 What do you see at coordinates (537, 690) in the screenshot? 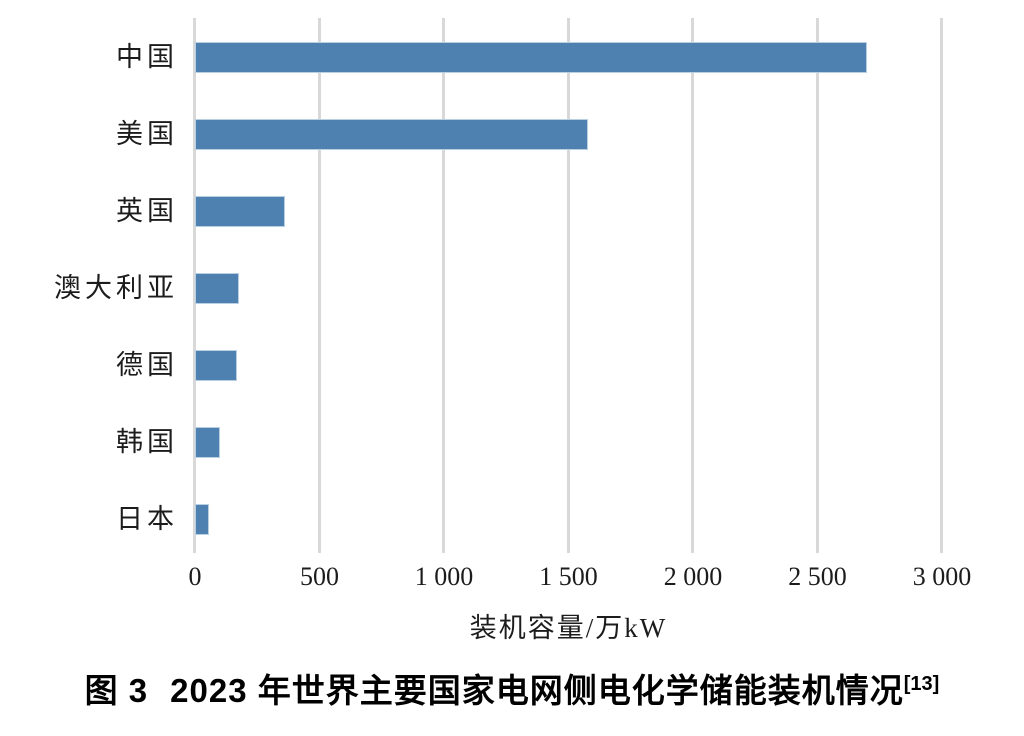
I see `caption-title: 2023 年世界主要国家电网侧电化学储能装机情况` at bounding box center [537, 690].